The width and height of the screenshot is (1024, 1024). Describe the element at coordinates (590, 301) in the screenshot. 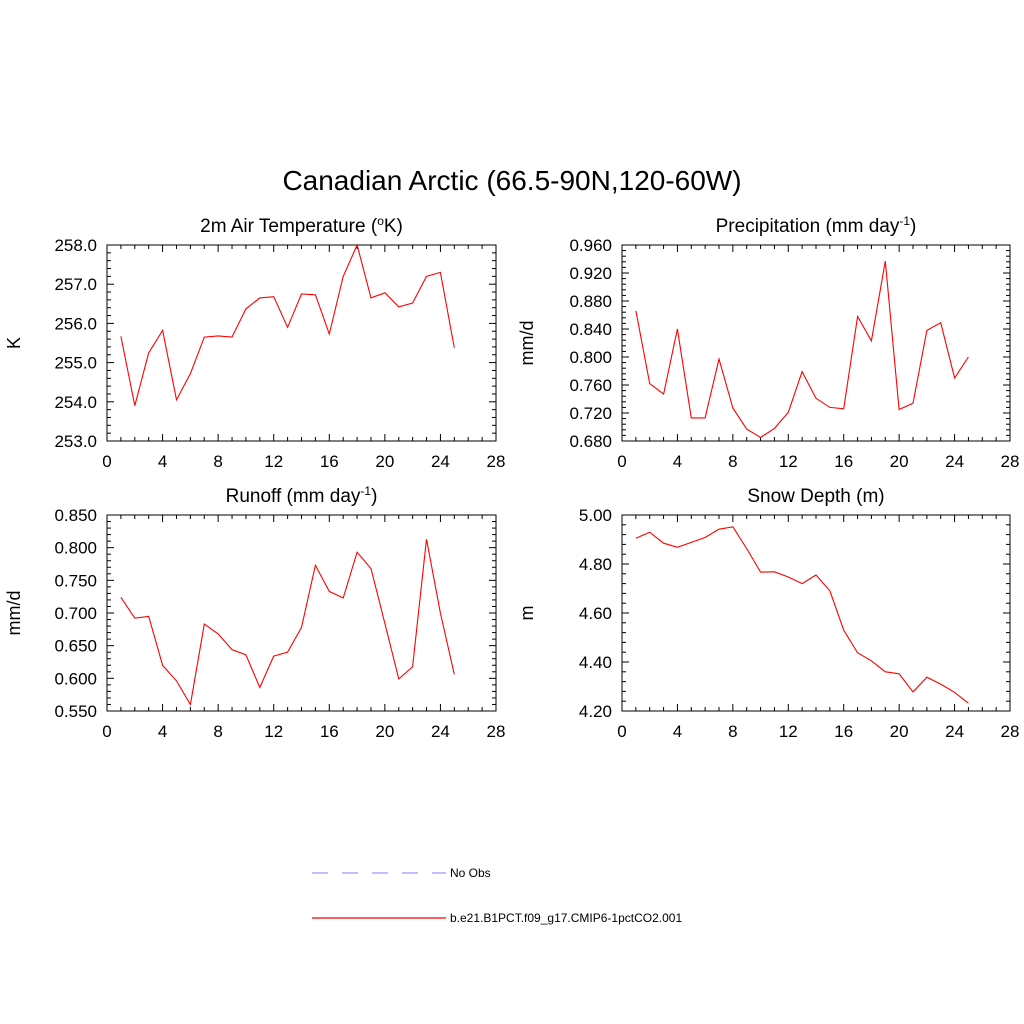

I see `precipitation-ytick-label: 0.880` at that location.